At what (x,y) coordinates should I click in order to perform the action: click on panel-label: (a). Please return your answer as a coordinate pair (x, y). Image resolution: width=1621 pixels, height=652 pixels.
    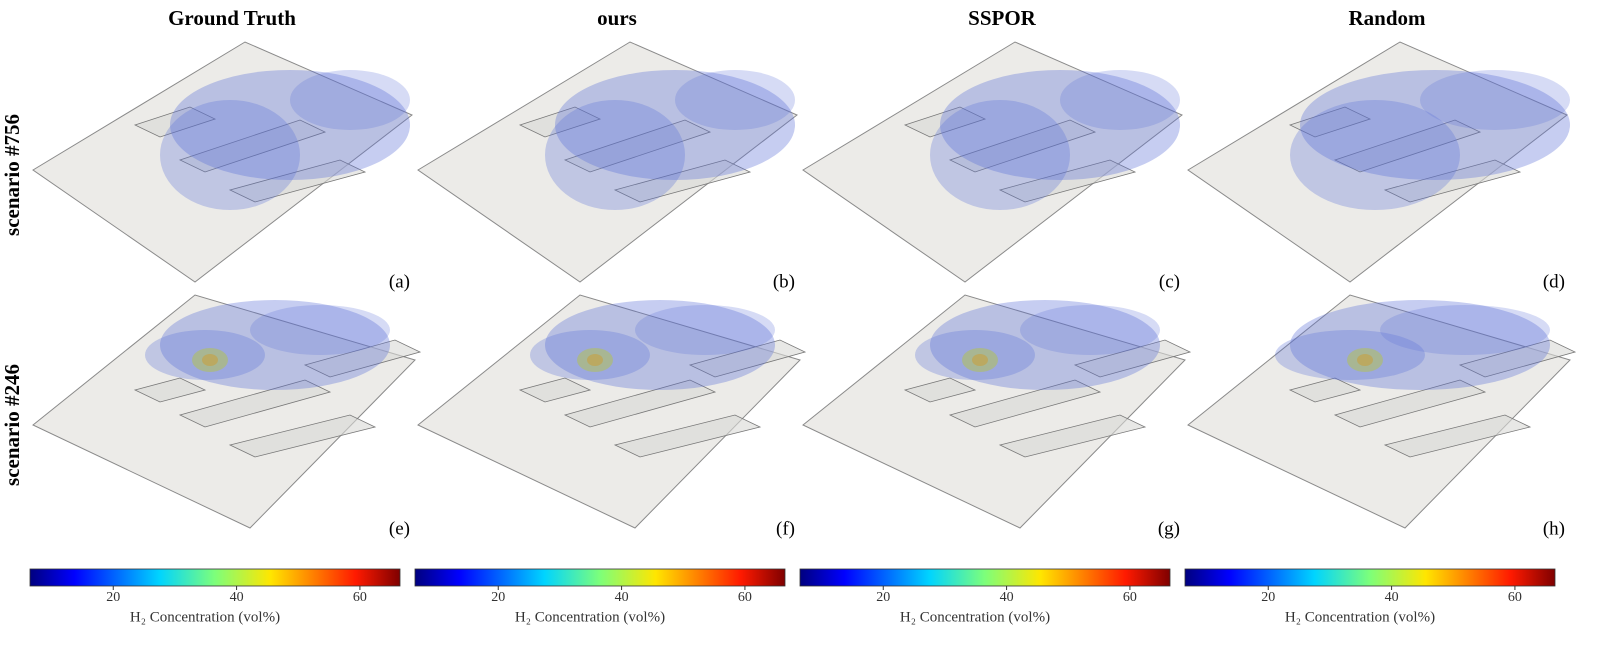
    Looking at the image, I should click on (399, 281).